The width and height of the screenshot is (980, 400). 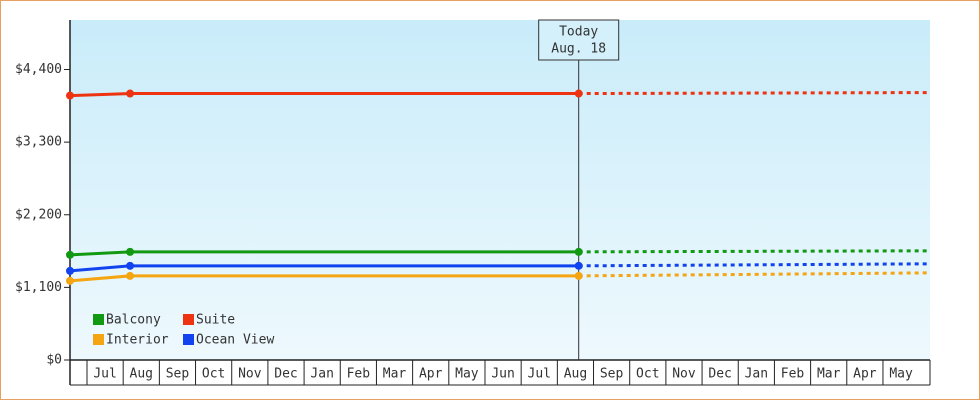 What do you see at coordinates (38, 214) in the screenshot?
I see `y-tick-label: $2,200` at bounding box center [38, 214].